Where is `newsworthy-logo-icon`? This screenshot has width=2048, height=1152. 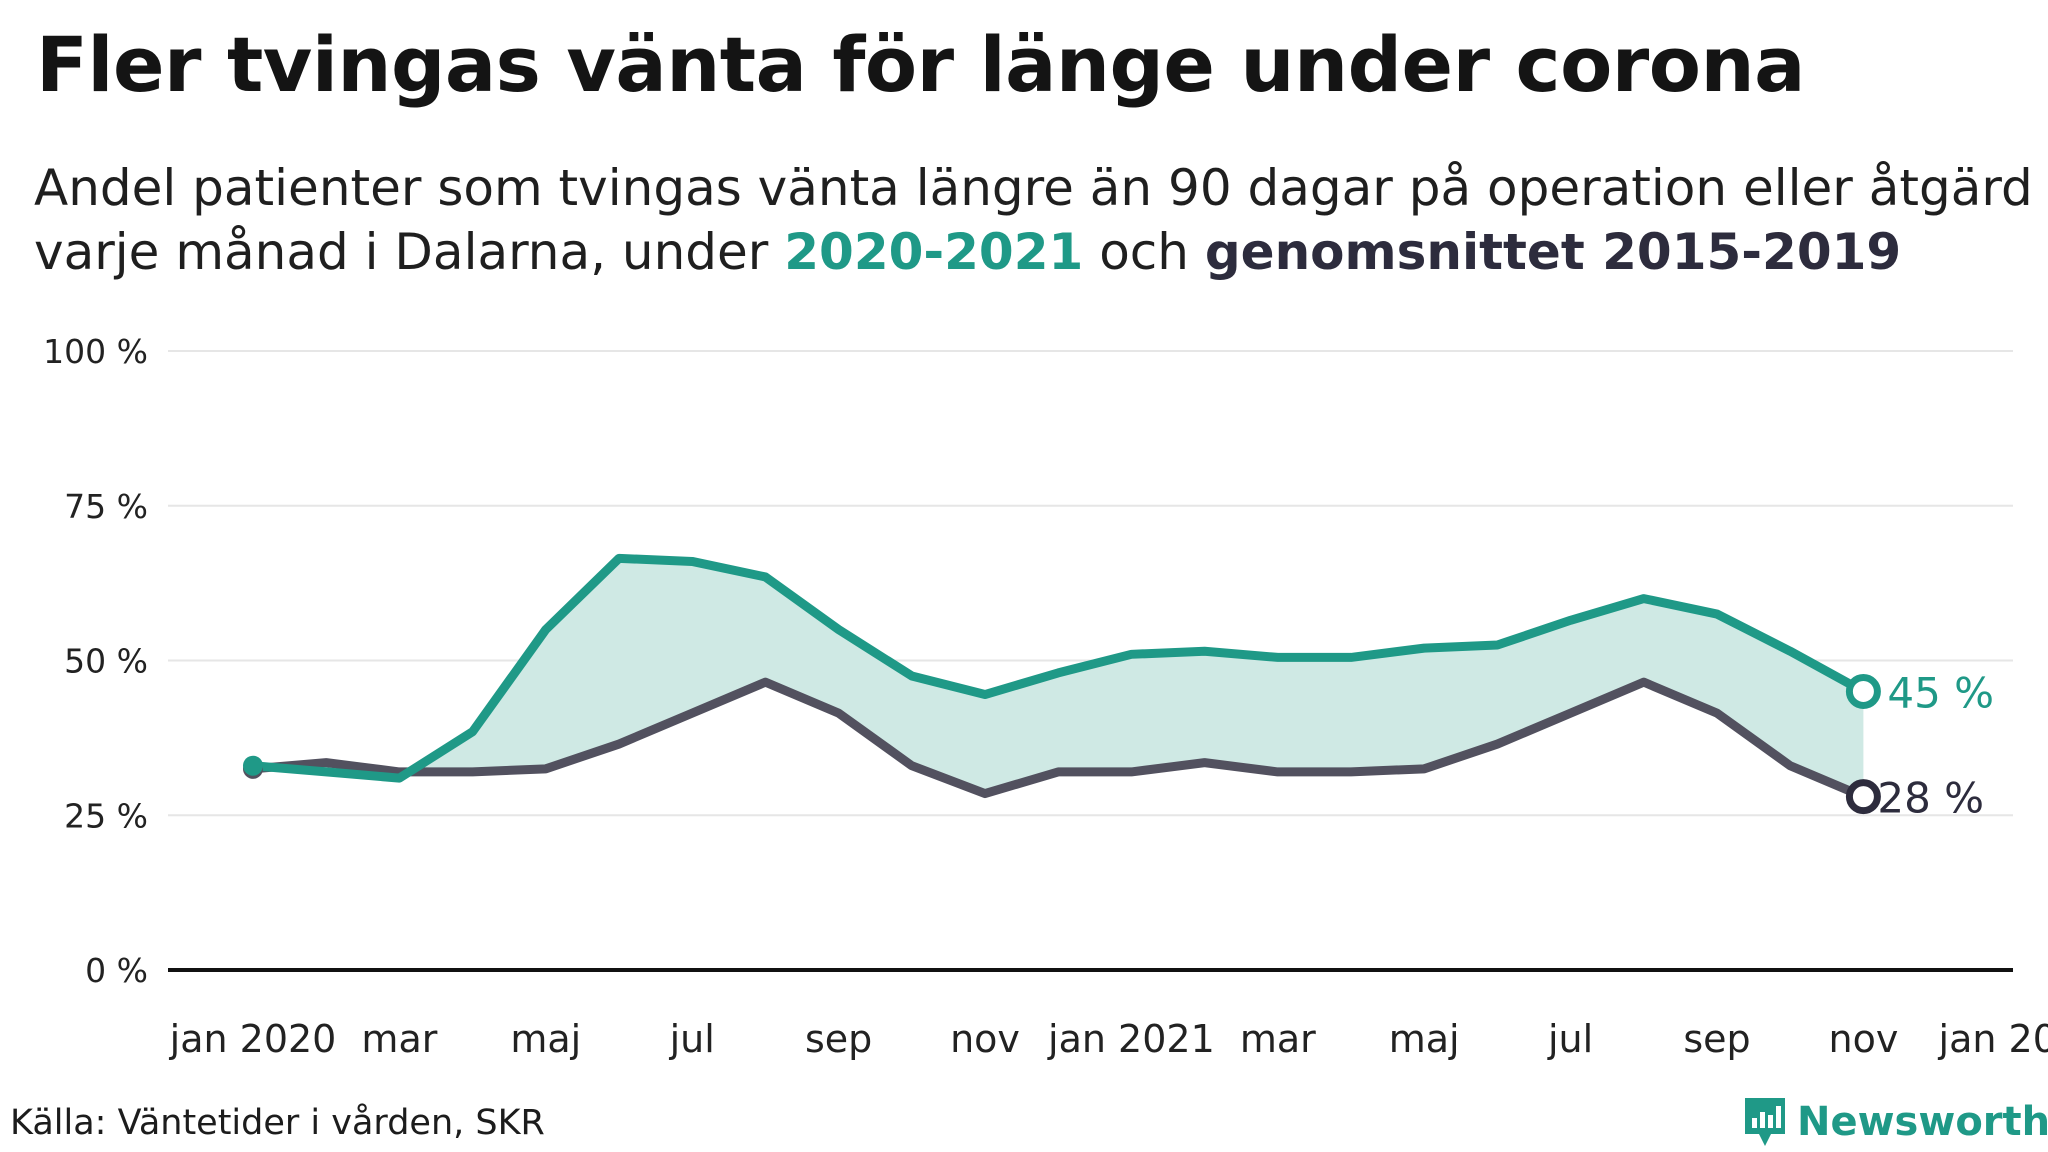
newsworthy-logo-icon is located at coordinates (1765, 1122).